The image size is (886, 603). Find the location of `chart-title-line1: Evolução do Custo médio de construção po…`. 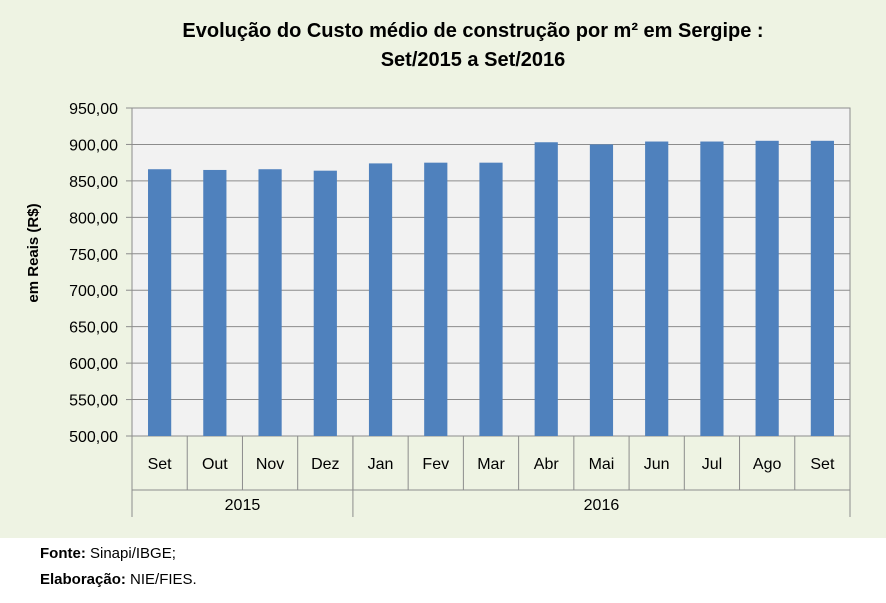

chart-title-line1: Evolução do Custo médio de construção po… is located at coordinates (472, 31).